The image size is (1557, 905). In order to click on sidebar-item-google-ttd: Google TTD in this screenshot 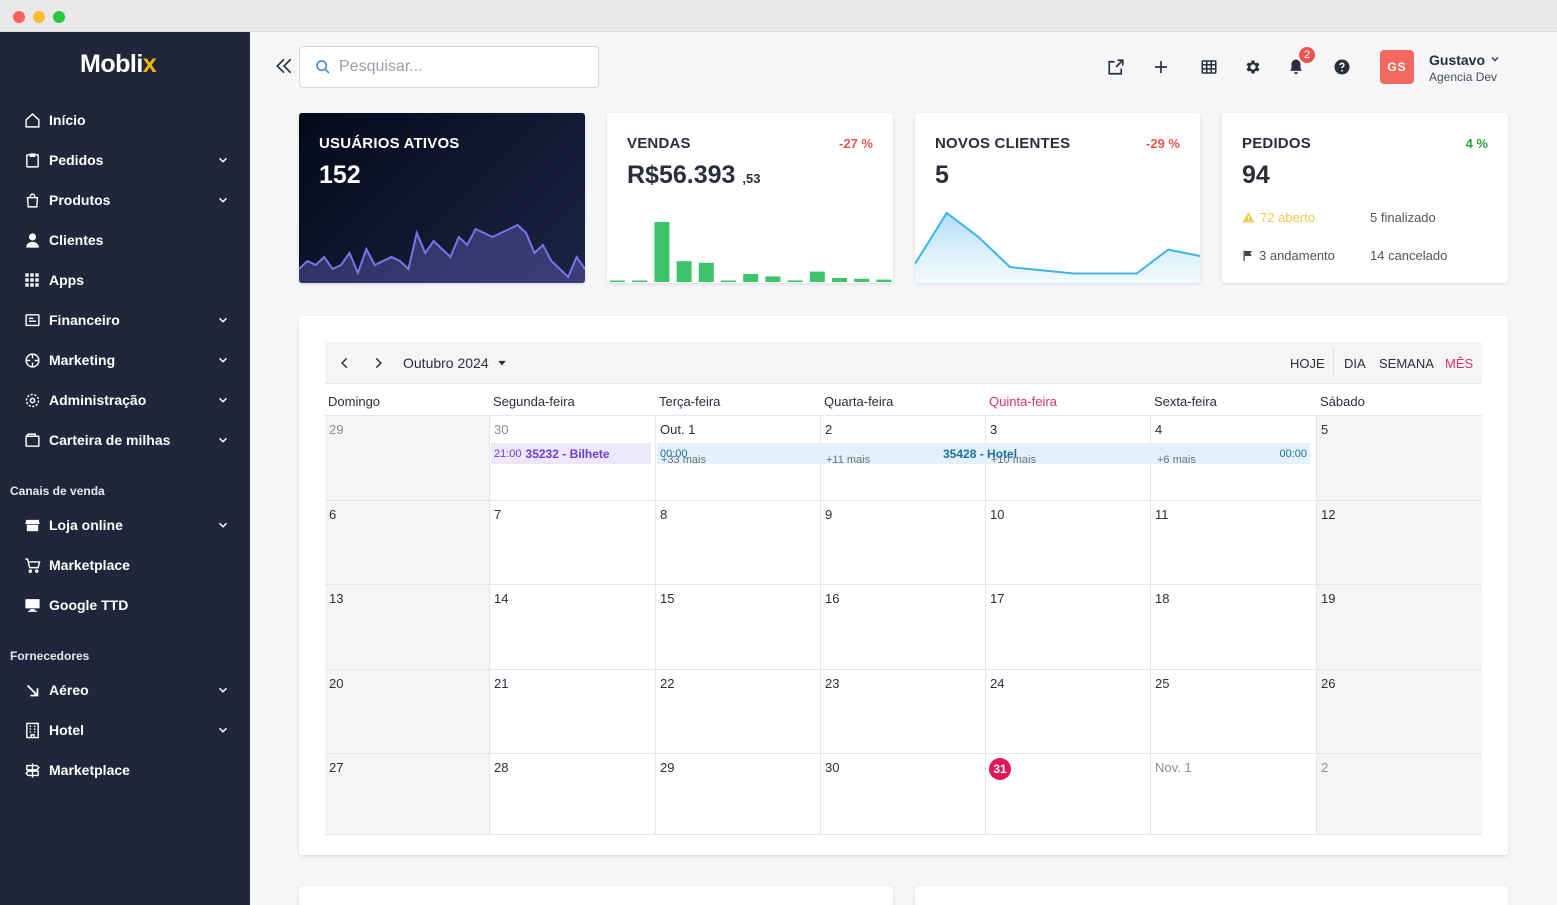, I will do `click(125, 605)`.